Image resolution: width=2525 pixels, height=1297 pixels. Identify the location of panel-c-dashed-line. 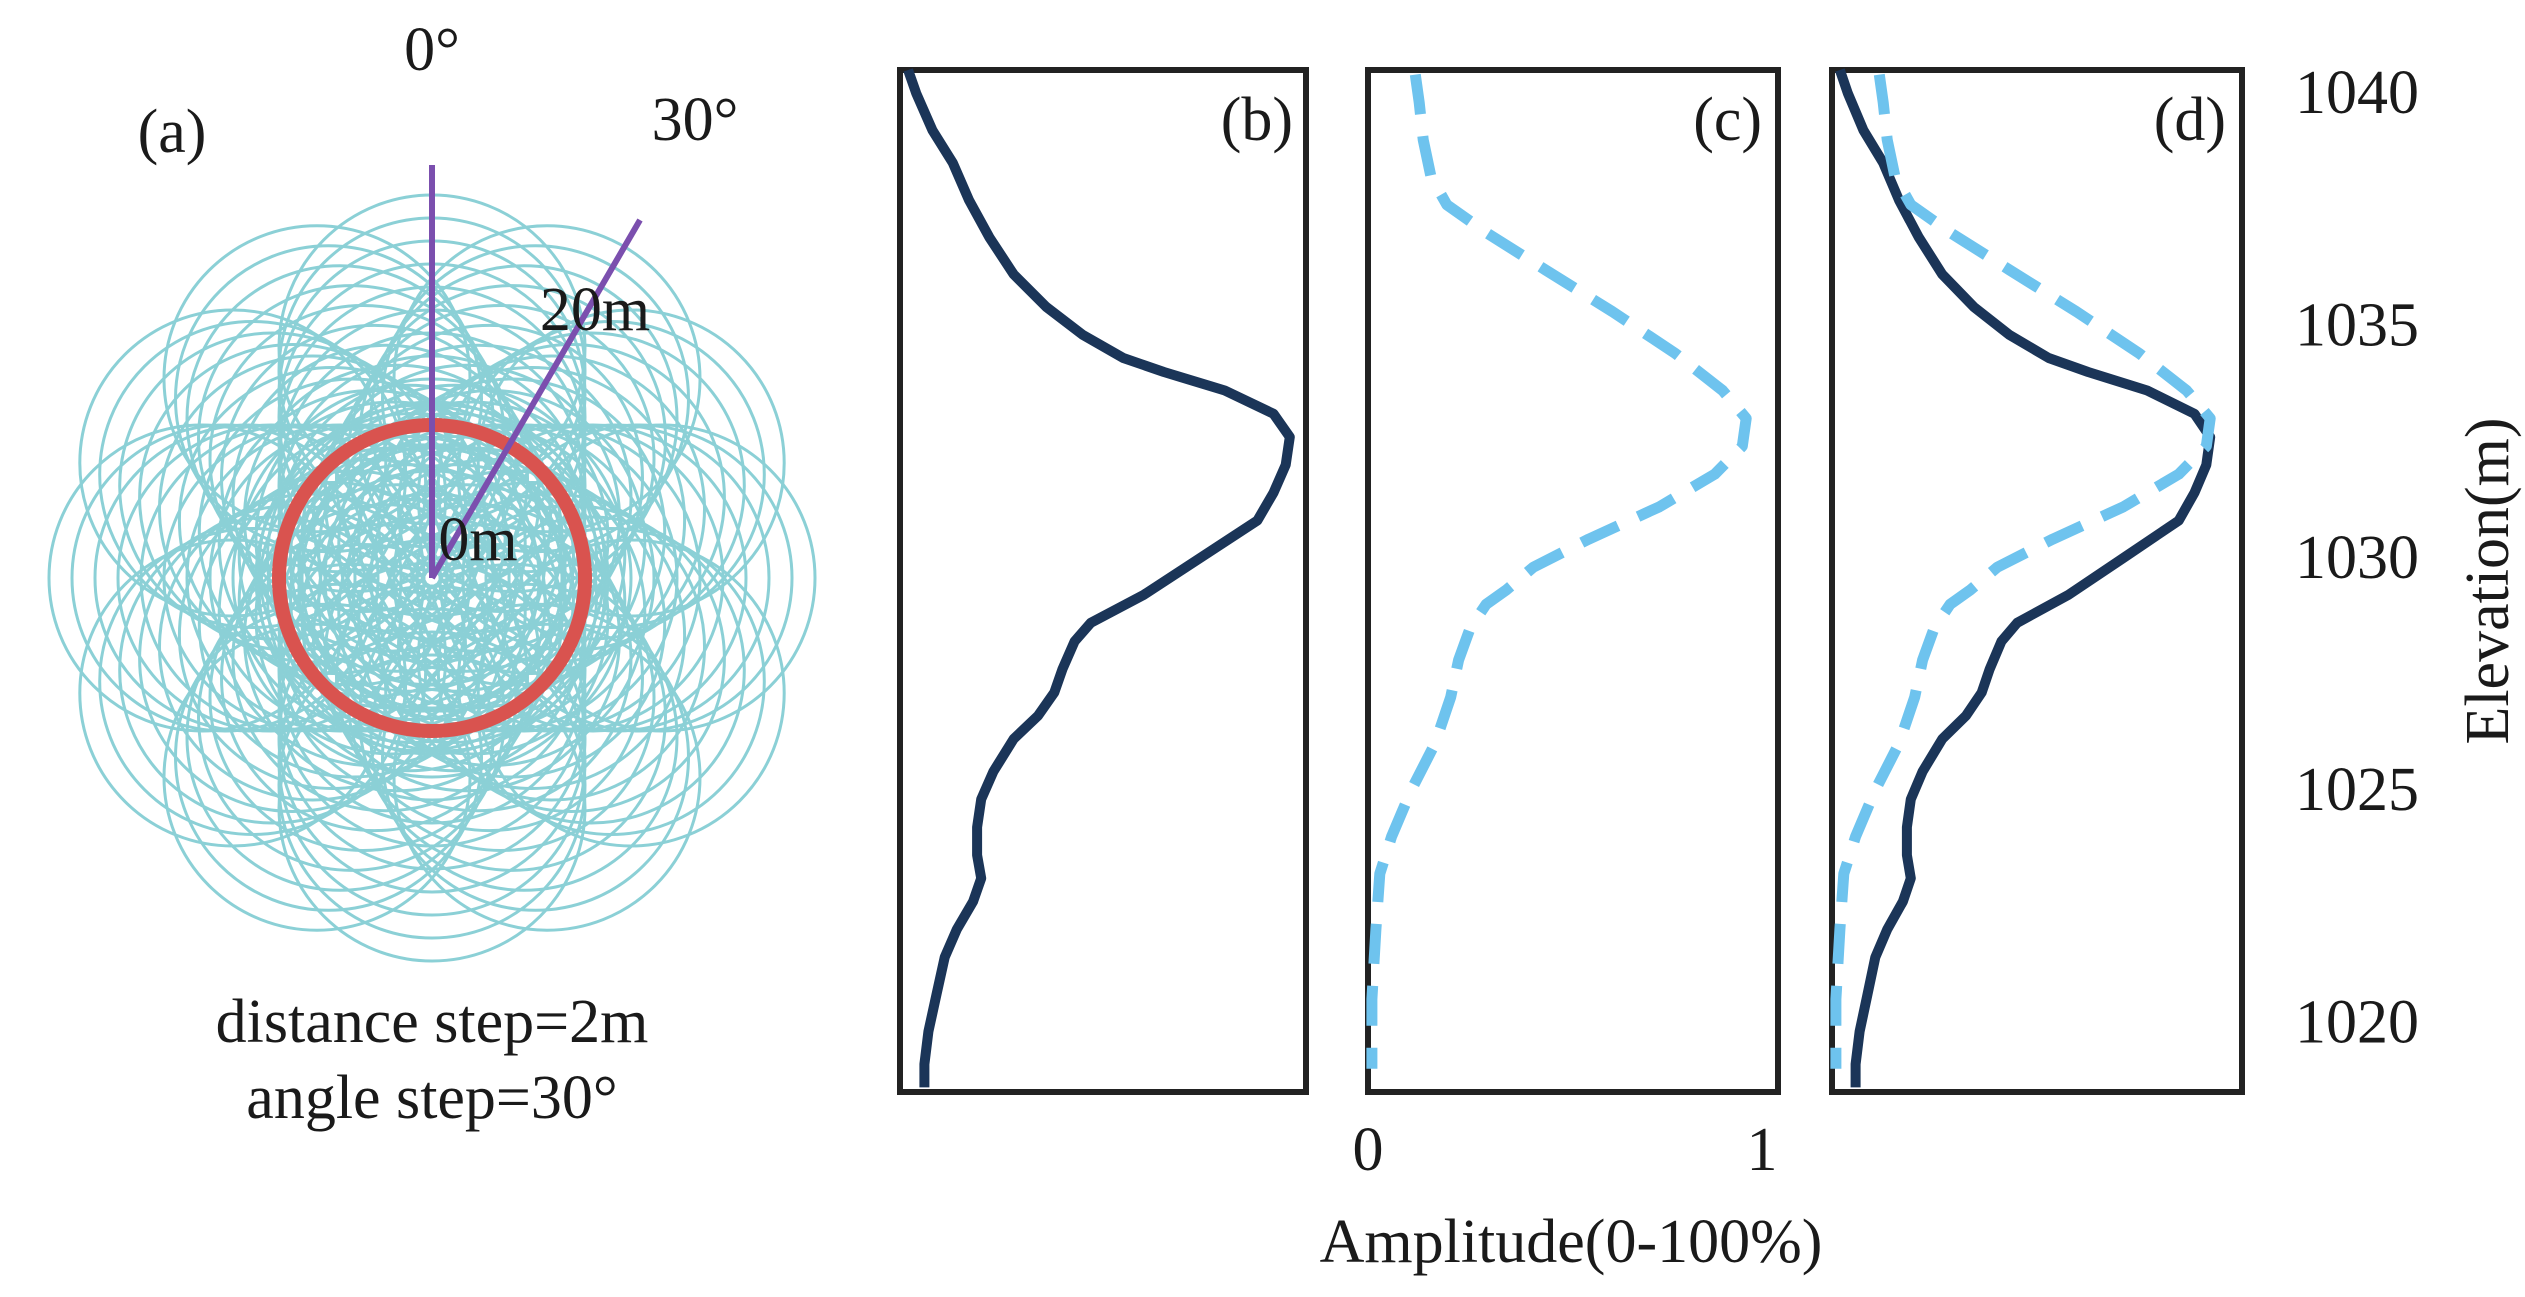
(1559, 571).